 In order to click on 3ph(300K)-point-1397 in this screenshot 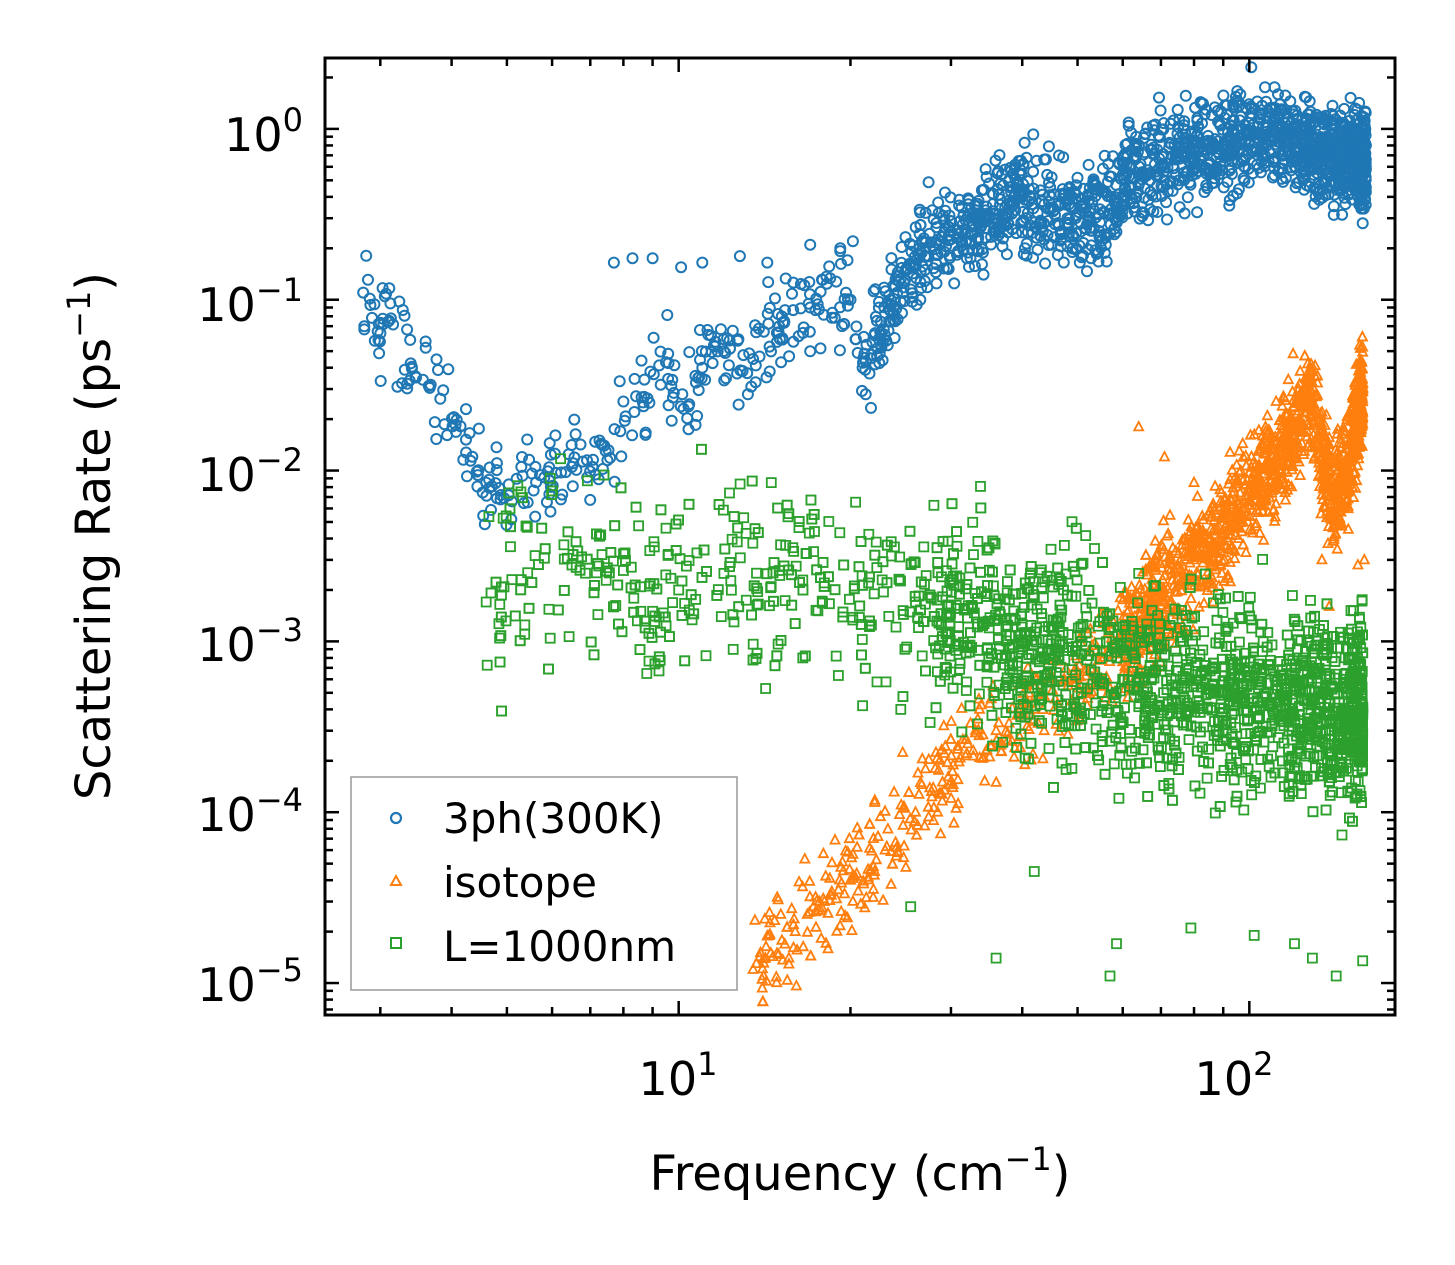, I will do `click(1048, 146)`.